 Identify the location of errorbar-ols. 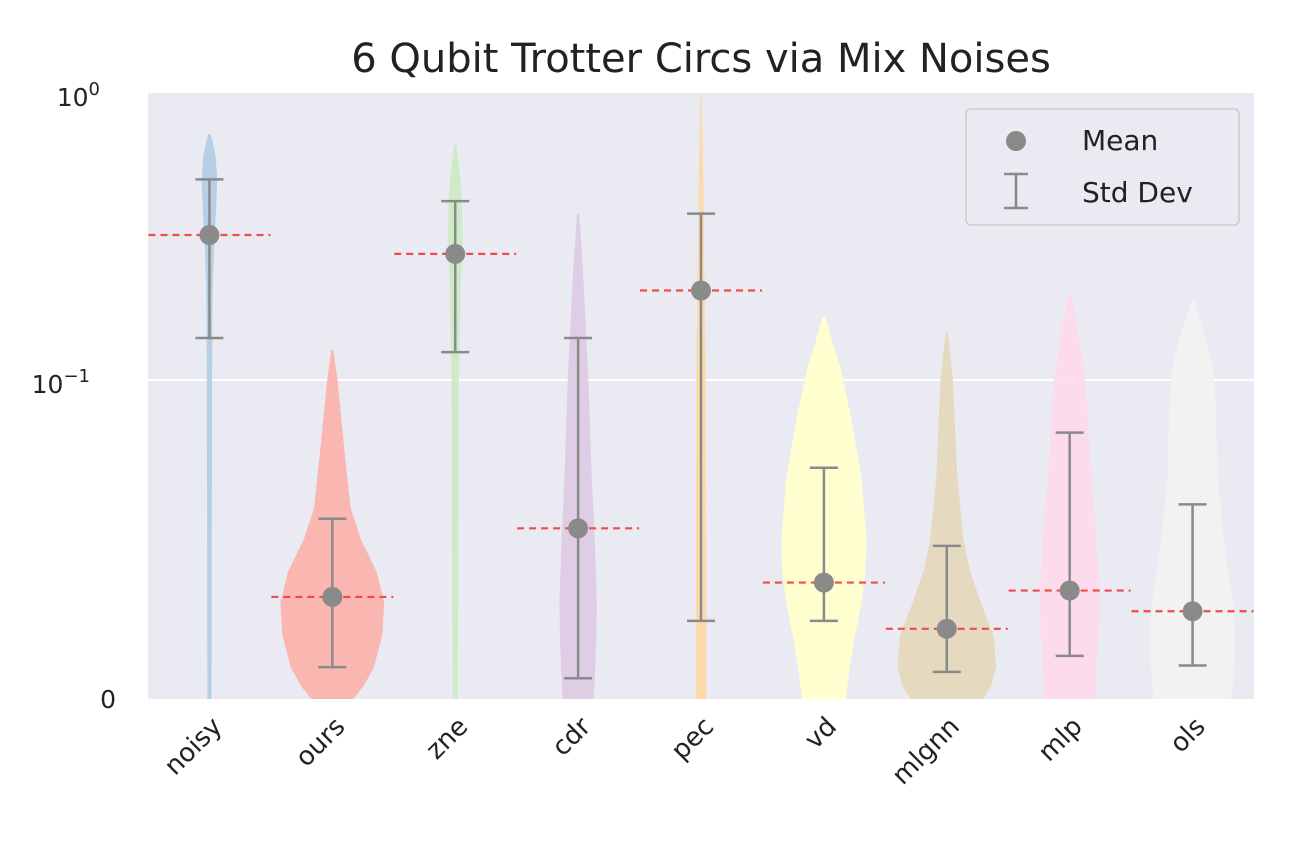
(1192, 585).